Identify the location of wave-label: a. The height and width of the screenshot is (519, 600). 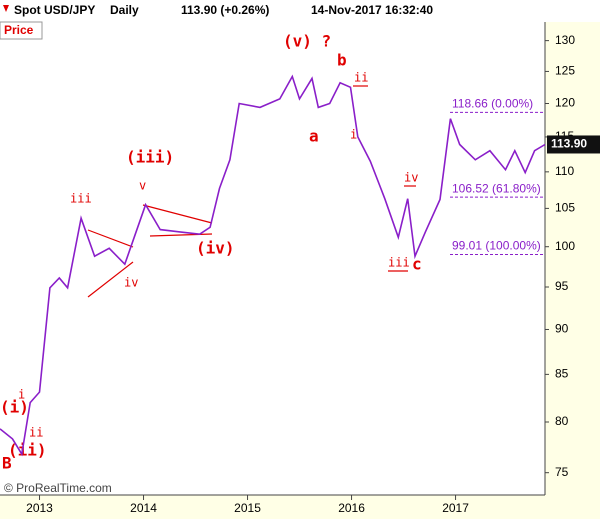
(314, 136).